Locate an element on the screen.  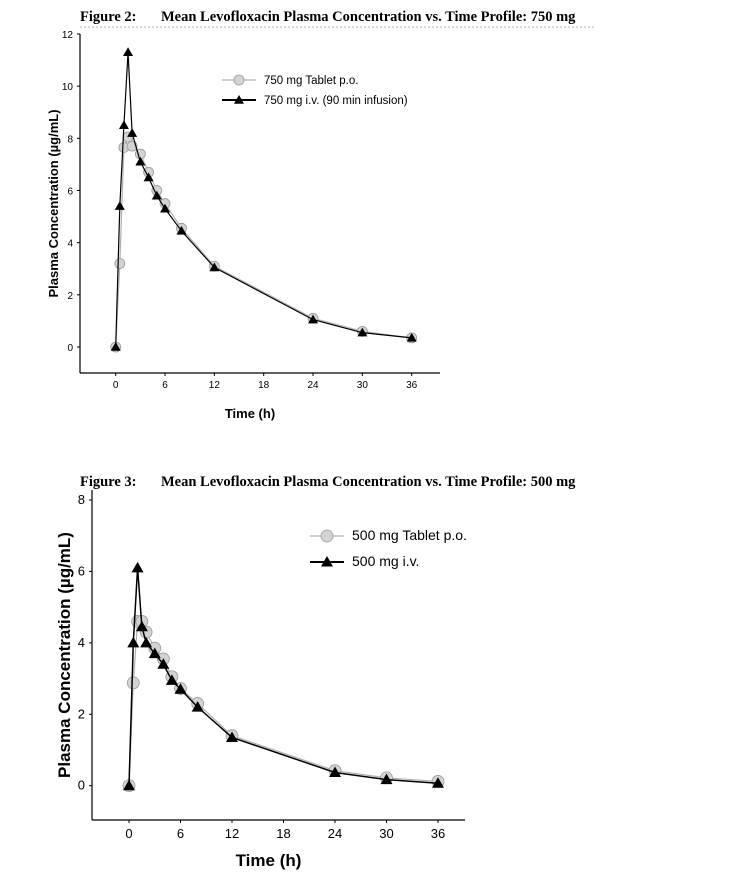
legend-label: 750 mg i.v. (90 min infusion) is located at coordinates (336, 101).